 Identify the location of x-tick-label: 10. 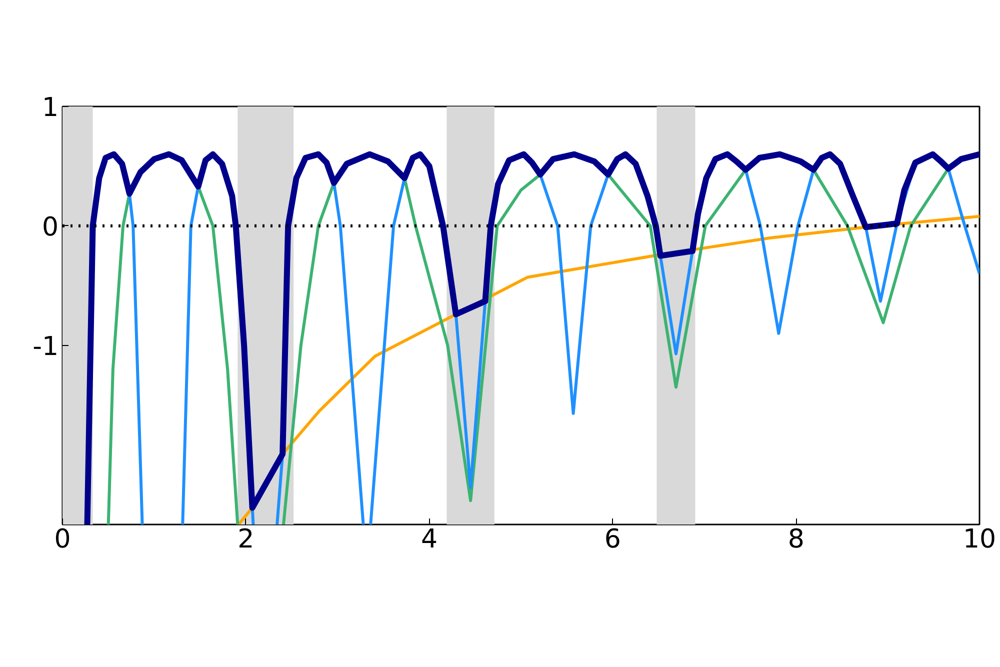
(979, 539).